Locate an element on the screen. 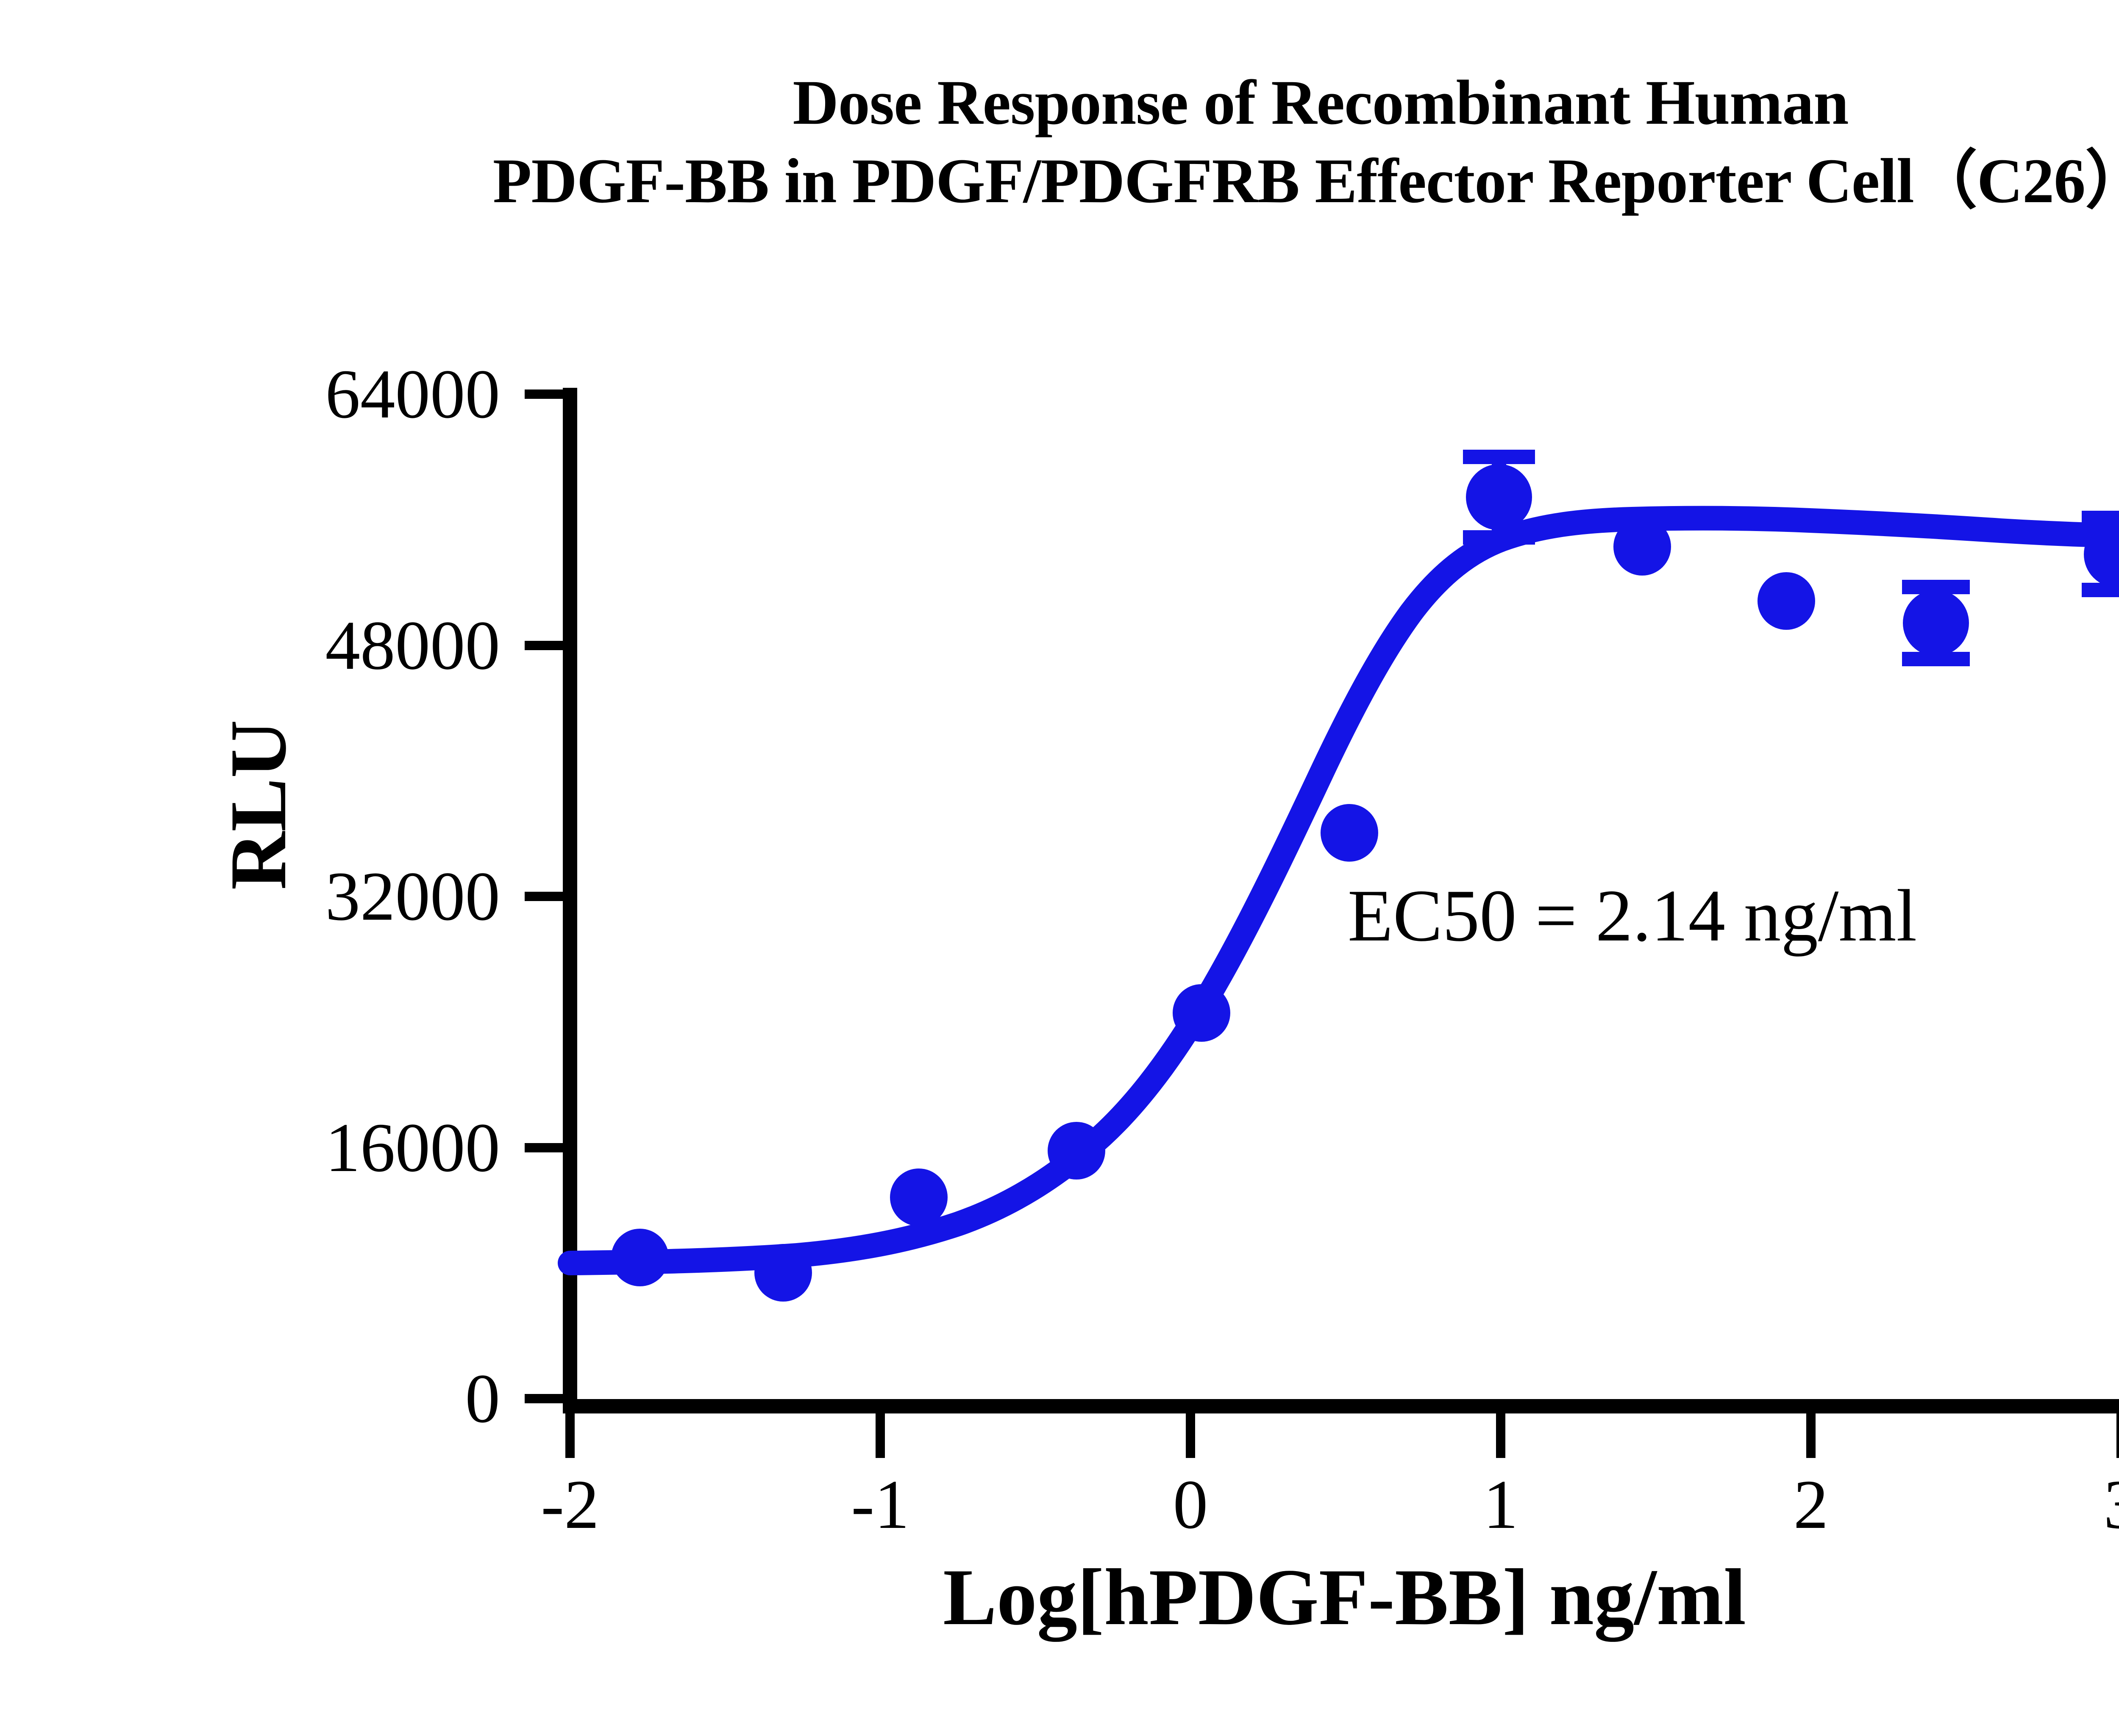  y-axis-ticks is located at coordinates (548, 896).